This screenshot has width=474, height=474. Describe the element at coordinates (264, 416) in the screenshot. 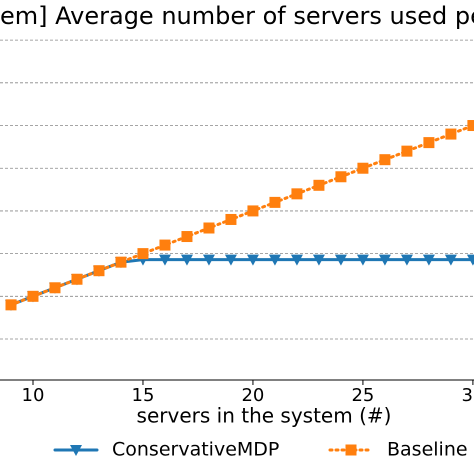

I see `x-axis-label: servers in the system (#)` at that location.